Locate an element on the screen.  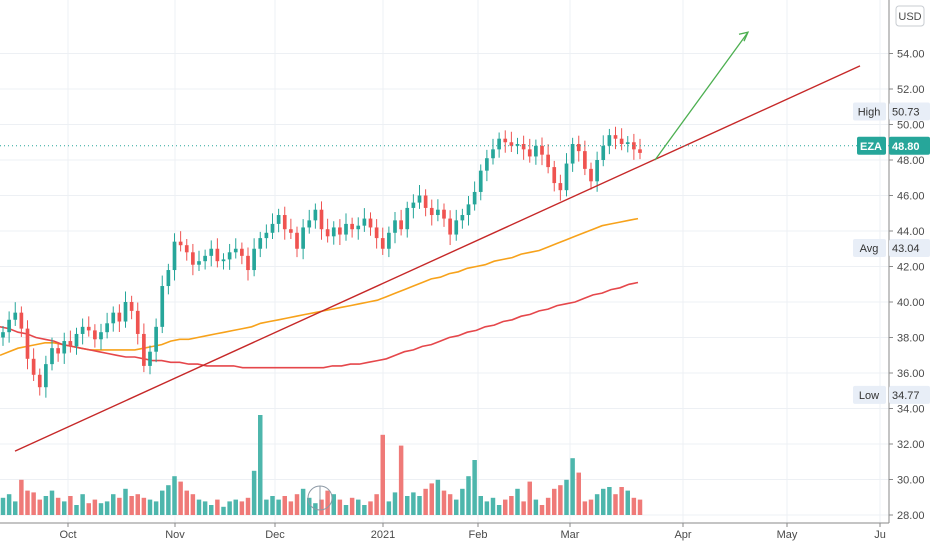
price-tick-label: 30.00 is located at coordinates (911, 481).